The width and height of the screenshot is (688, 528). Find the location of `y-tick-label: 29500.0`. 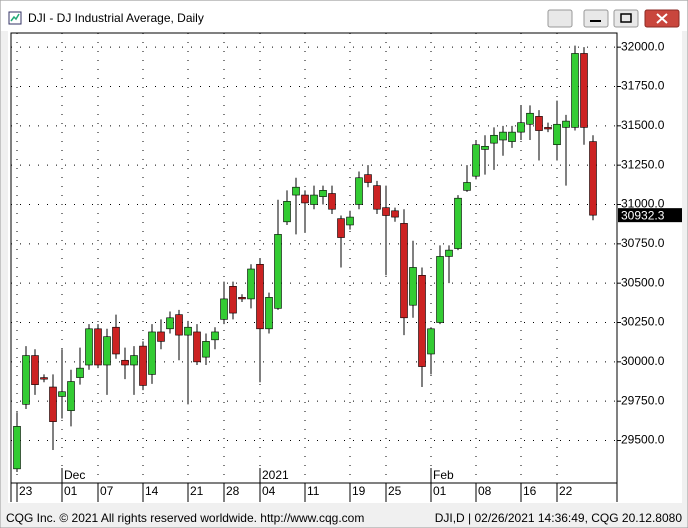

y-tick-label: 29500.0 is located at coordinates (643, 440).